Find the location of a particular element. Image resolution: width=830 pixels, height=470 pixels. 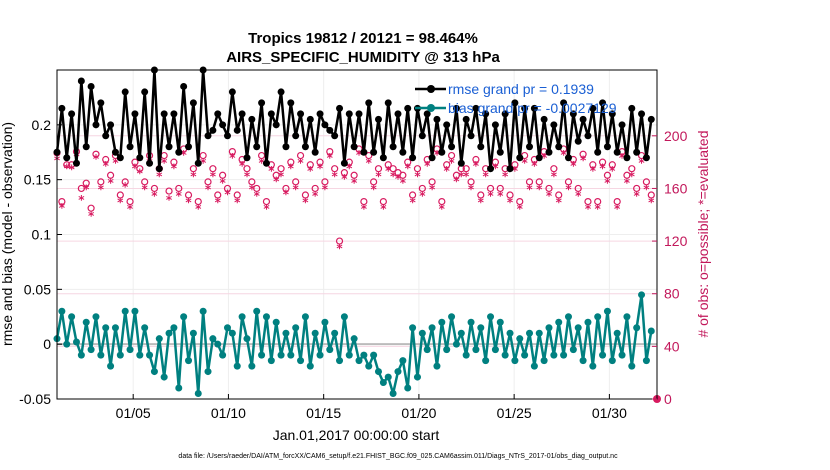

x-tick-label: 01/30 is located at coordinates (609, 413).